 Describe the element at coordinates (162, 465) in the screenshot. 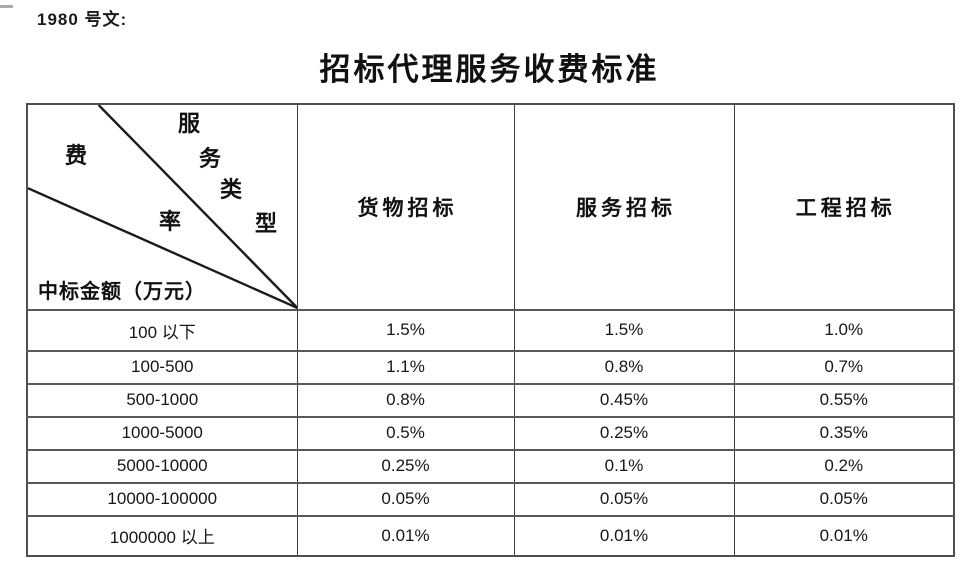

I see `row-label: 5000-10000` at that location.